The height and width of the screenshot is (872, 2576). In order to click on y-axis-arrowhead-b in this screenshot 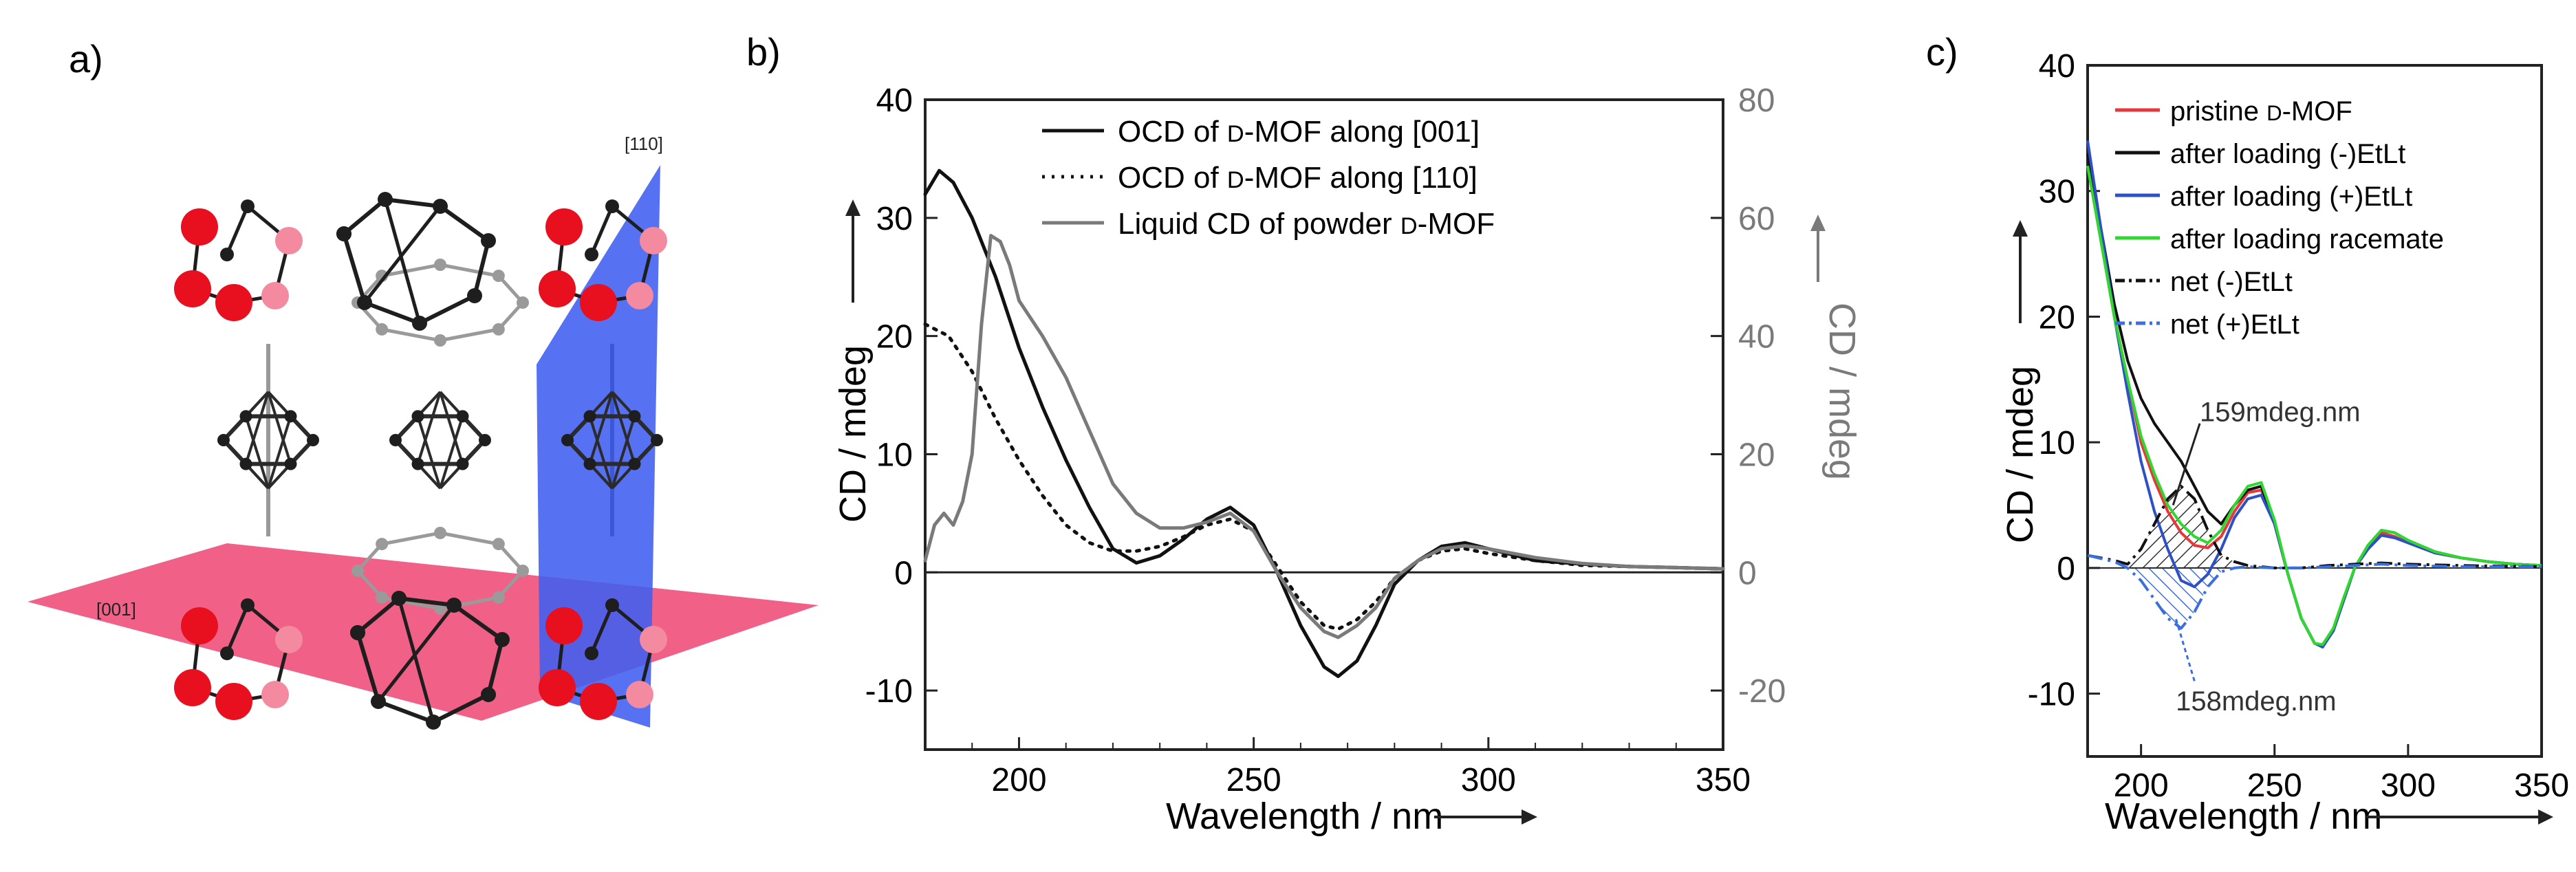, I will do `click(853, 207)`.